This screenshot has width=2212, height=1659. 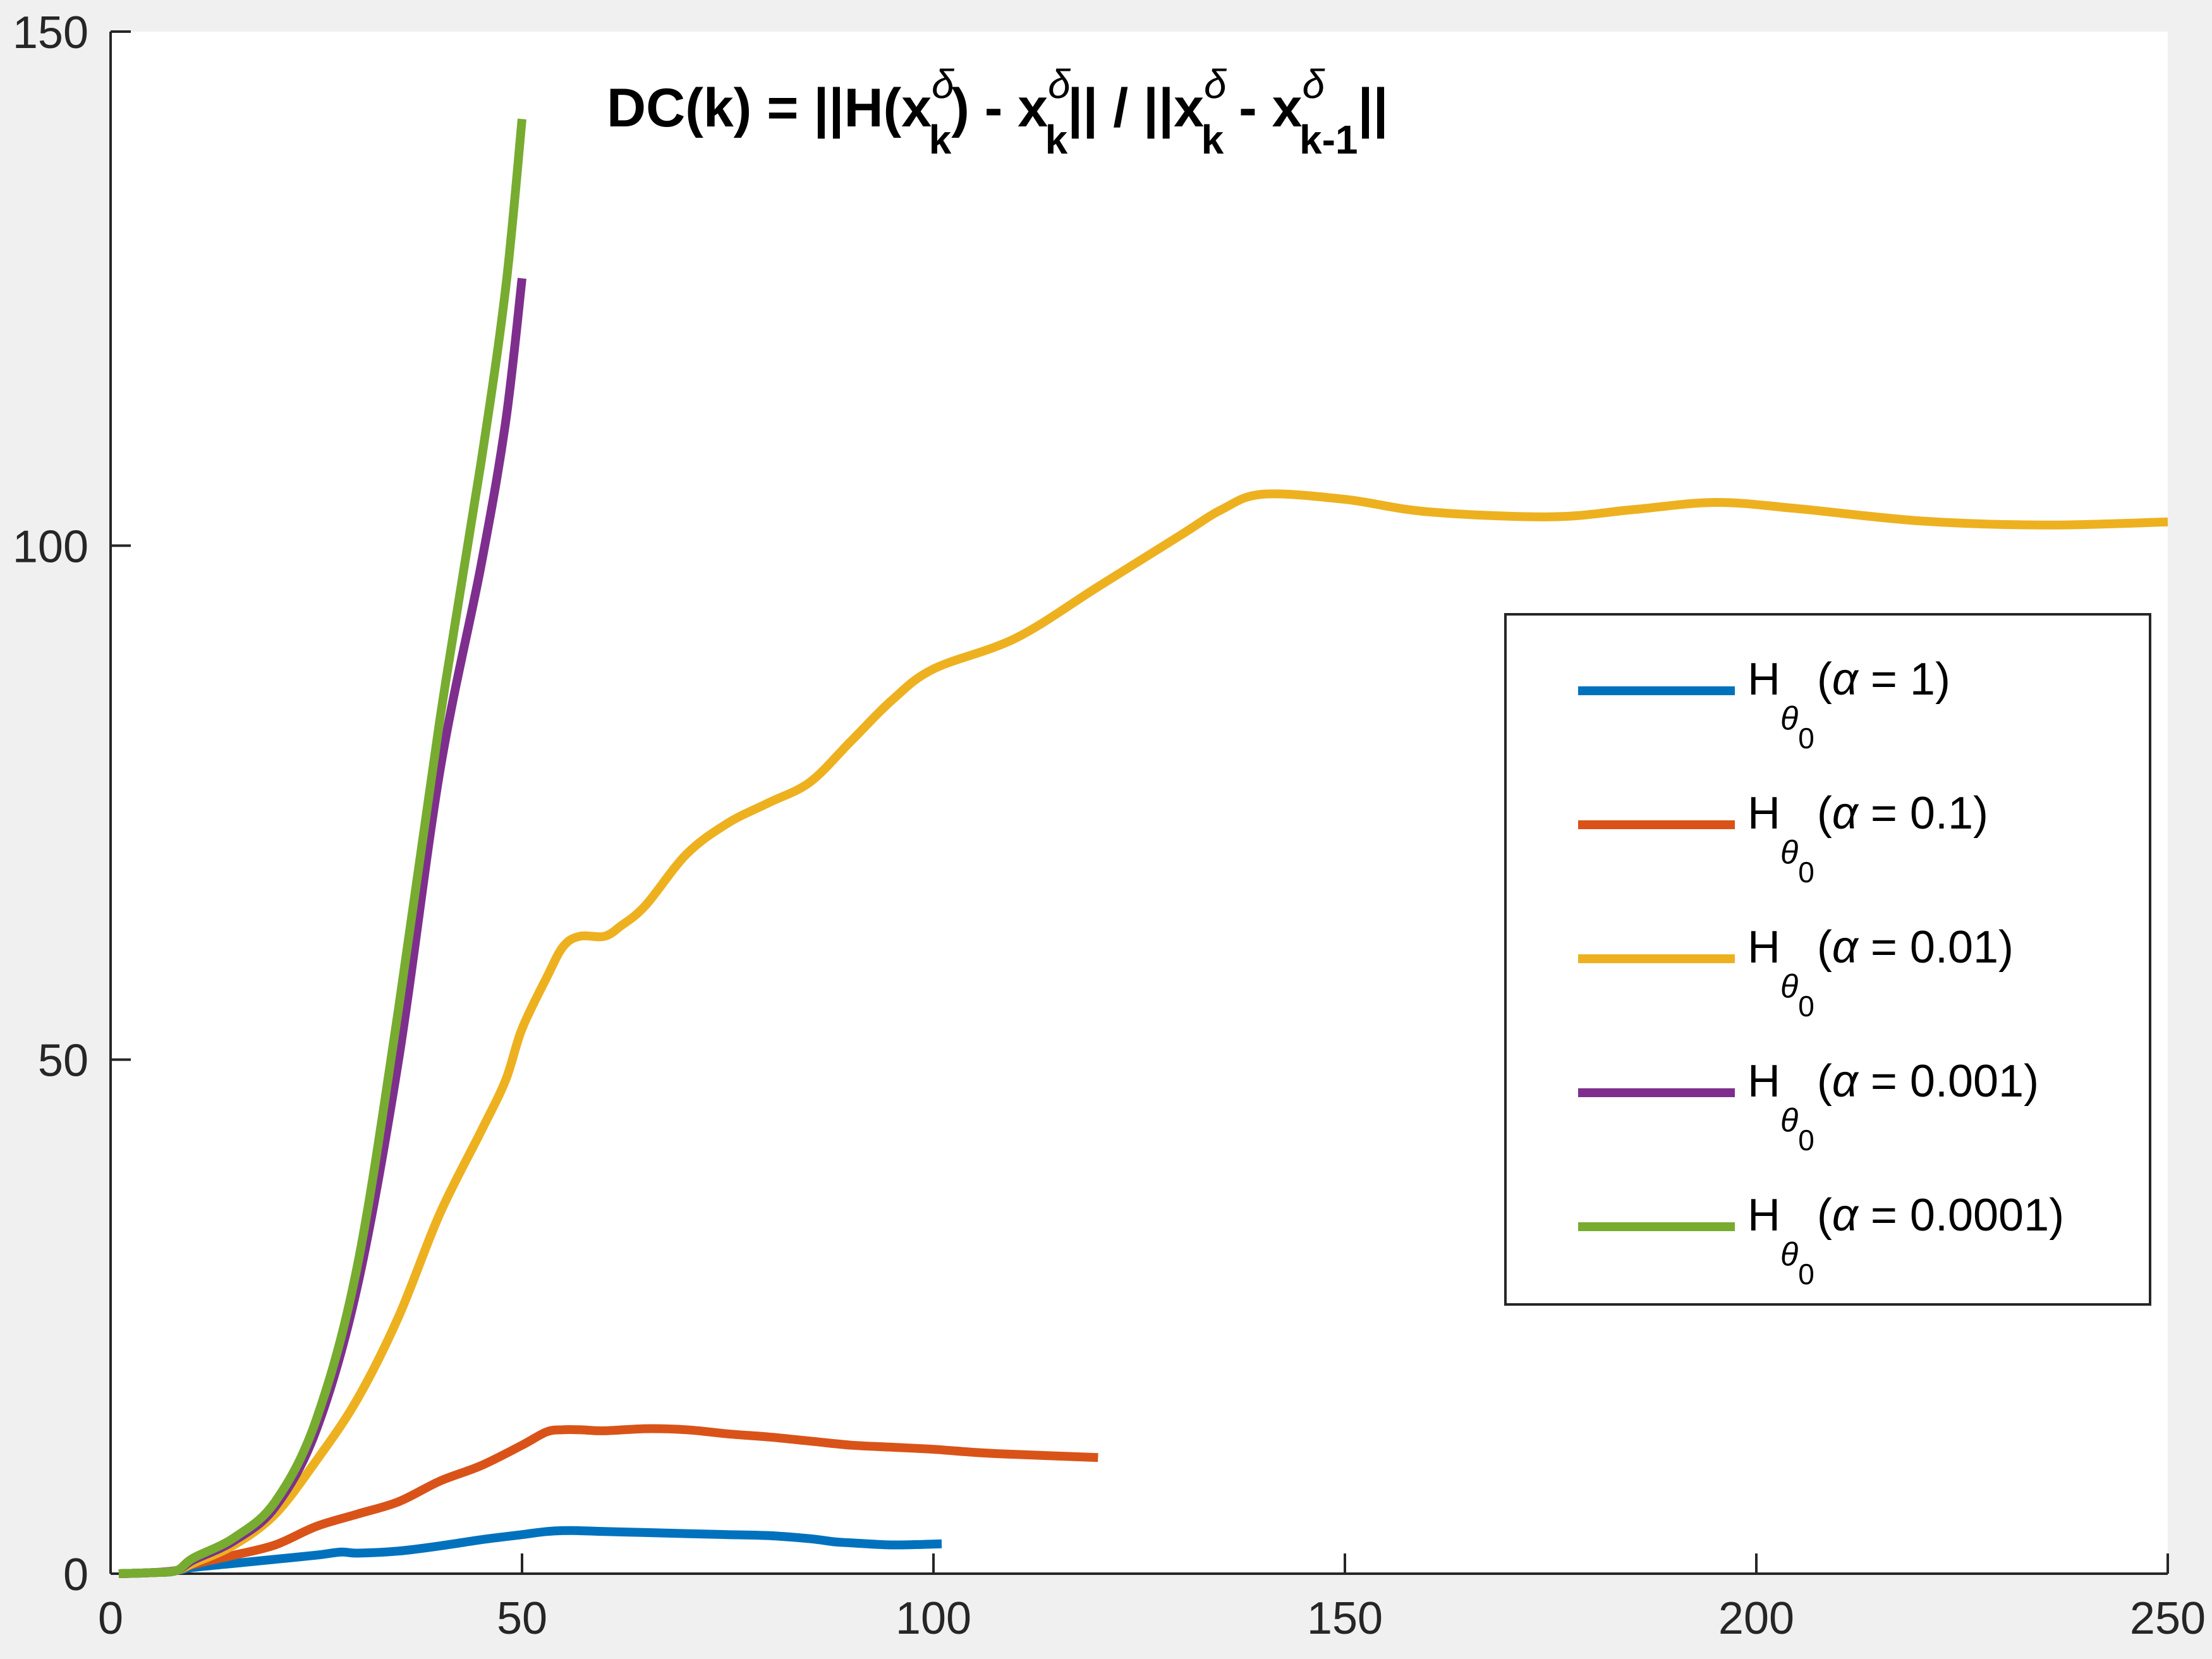 I want to click on legend-label-4: Hθ0(α = 0.001), so click(x=1893, y=1106).